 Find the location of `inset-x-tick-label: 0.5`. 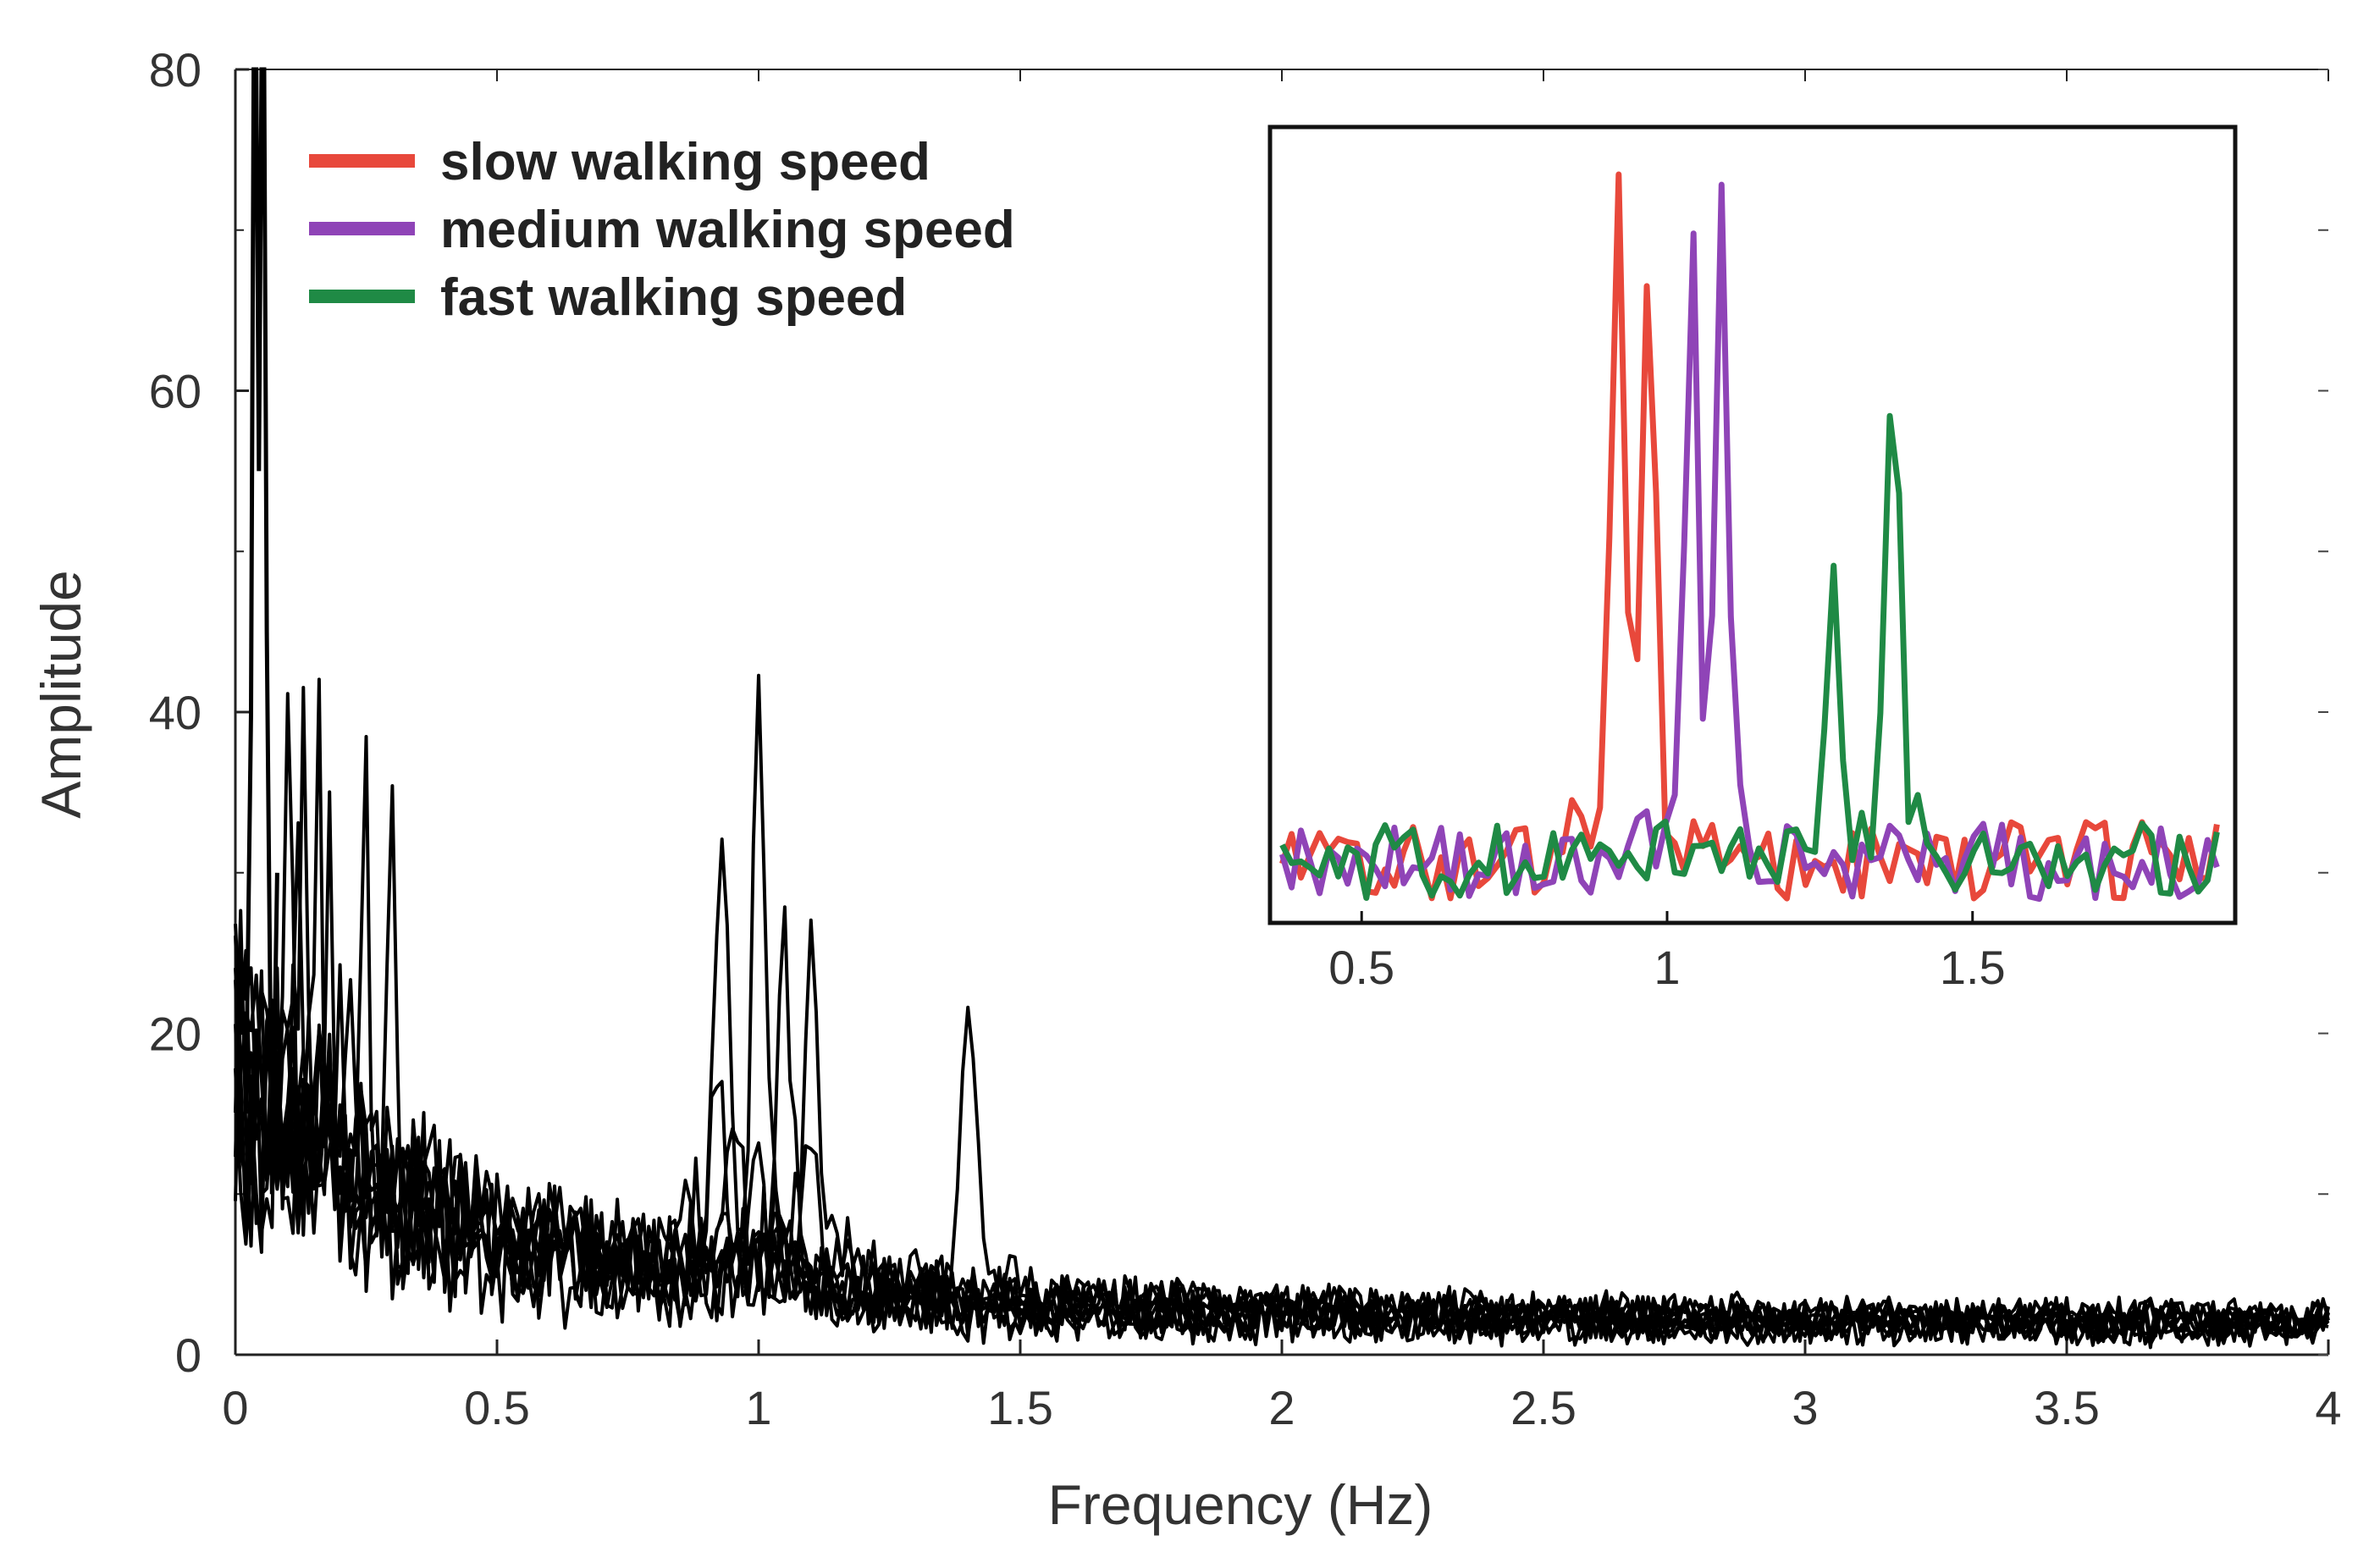

inset-x-tick-label: 0.5 is located at coordinates (1361, 968).